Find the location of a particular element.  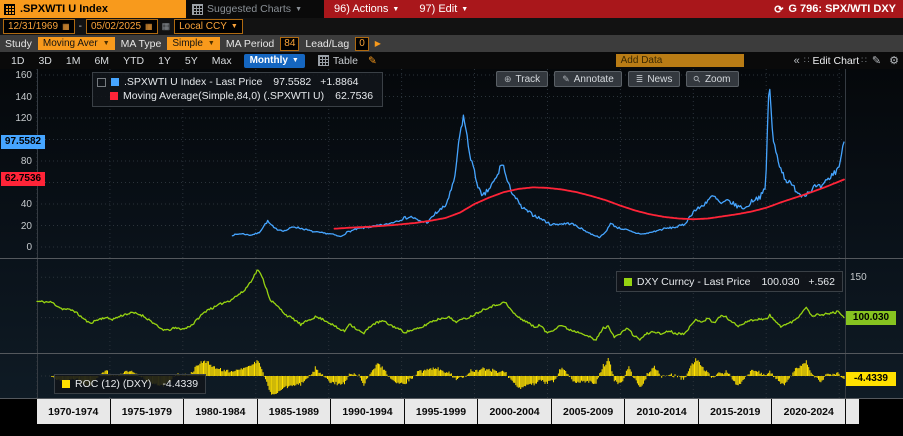

study-select: Moving Aver ▼ is located at coordinates (76, 43).